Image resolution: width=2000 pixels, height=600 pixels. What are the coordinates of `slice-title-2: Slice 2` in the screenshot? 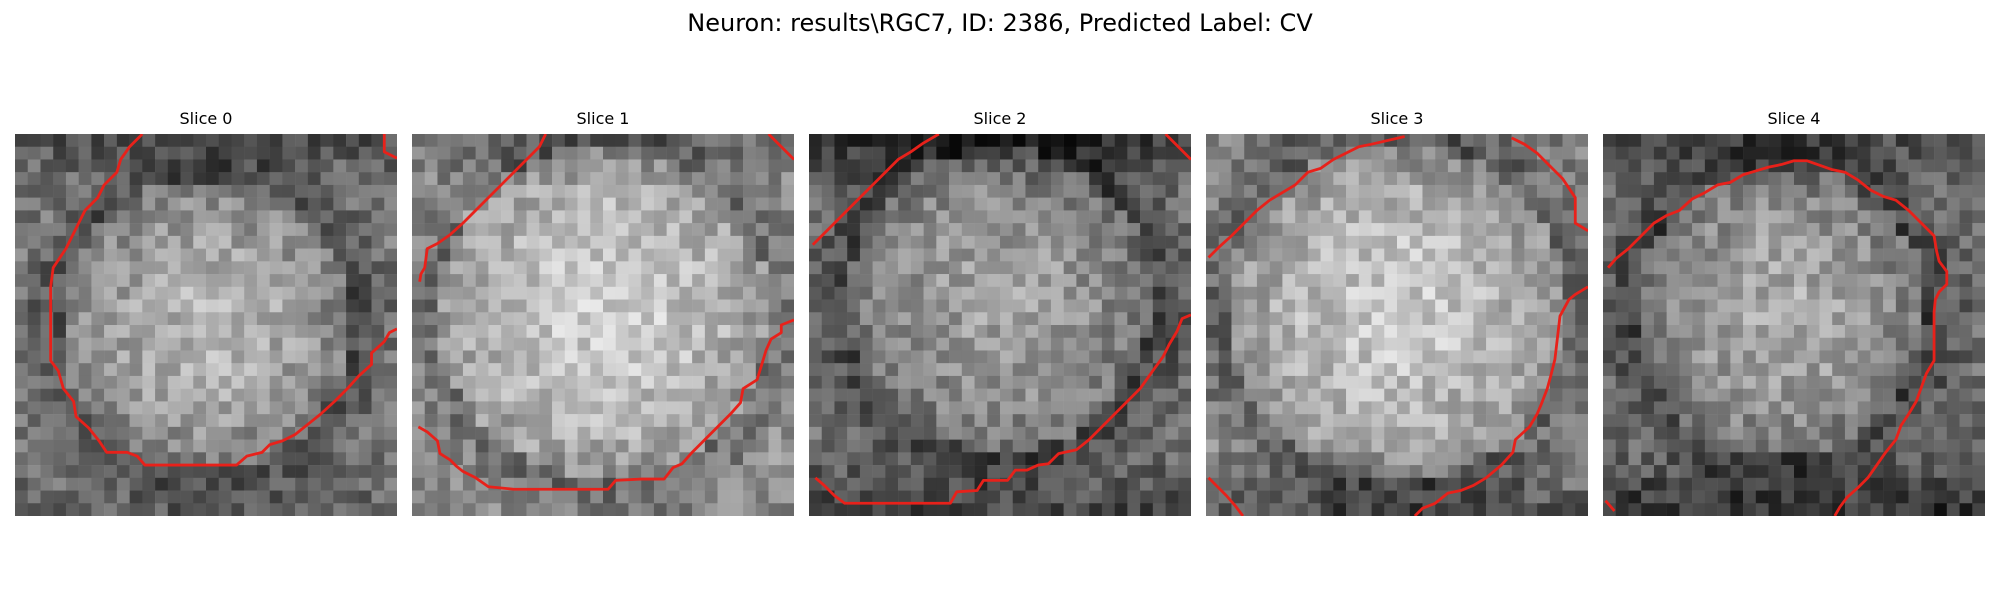 It's located at (1000, 118).